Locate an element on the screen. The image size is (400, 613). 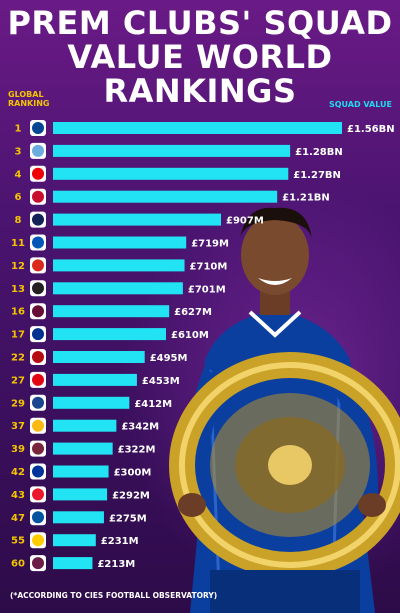
rank-label: 1 is located at coordinates (18, 129).